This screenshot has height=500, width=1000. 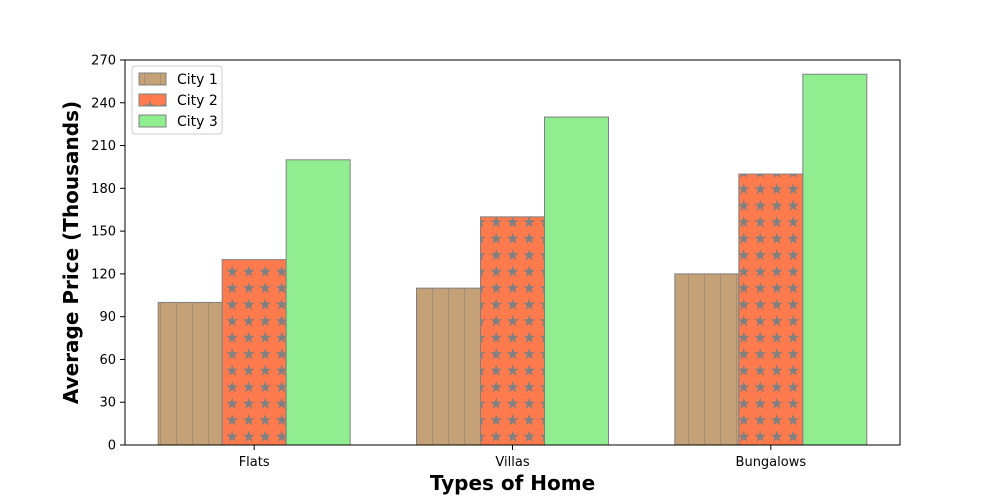 I want to click on legend: City 1 City 2 City 3, so click(x=177, y=100).